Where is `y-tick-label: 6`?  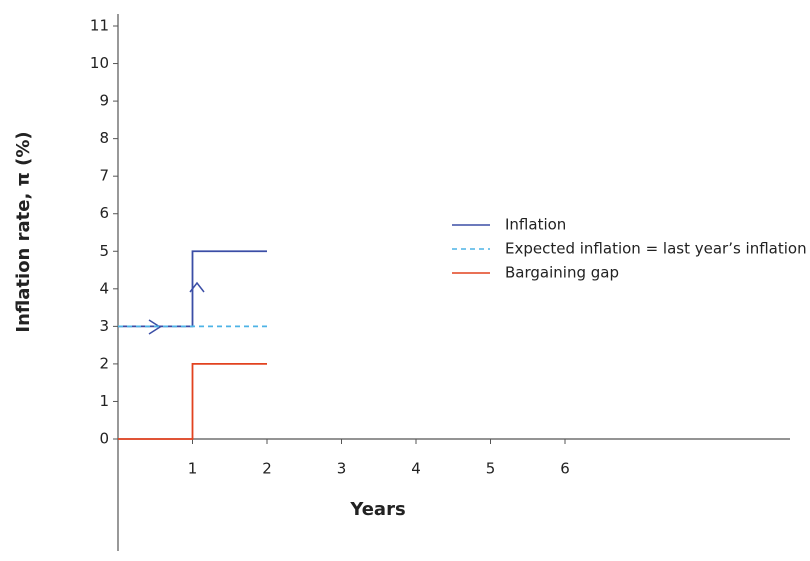 y-tick-label: 6 is located at coordinates (104, 213).